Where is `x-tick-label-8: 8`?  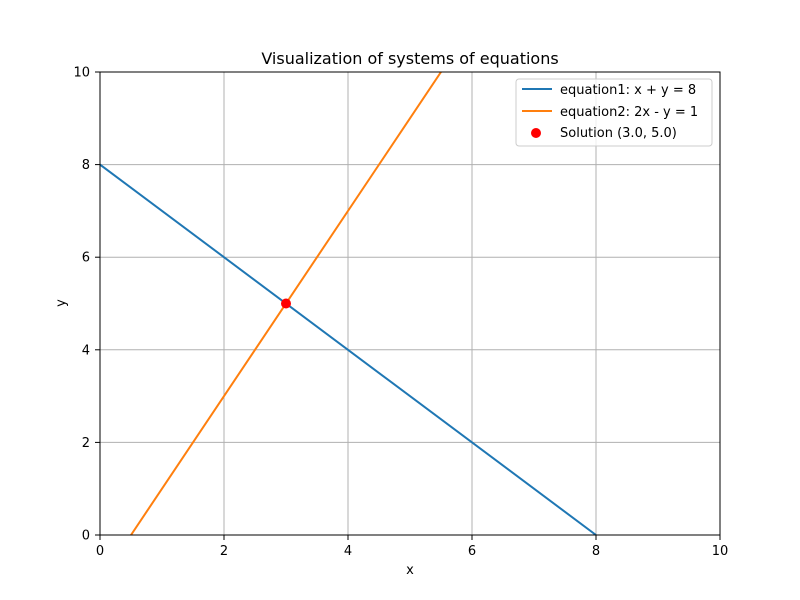
x-tick-label-8: 8 is located at coordinates (596, 551).